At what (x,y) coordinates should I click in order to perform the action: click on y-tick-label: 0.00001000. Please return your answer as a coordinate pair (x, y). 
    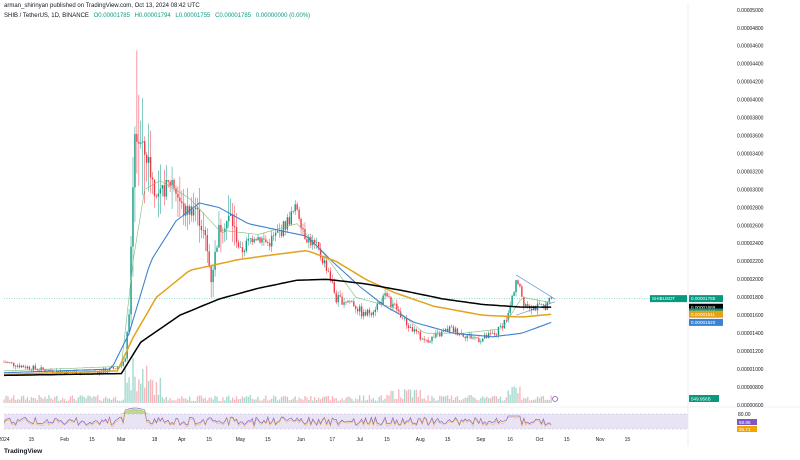
    Looking at the image, I should click on (750, 370).